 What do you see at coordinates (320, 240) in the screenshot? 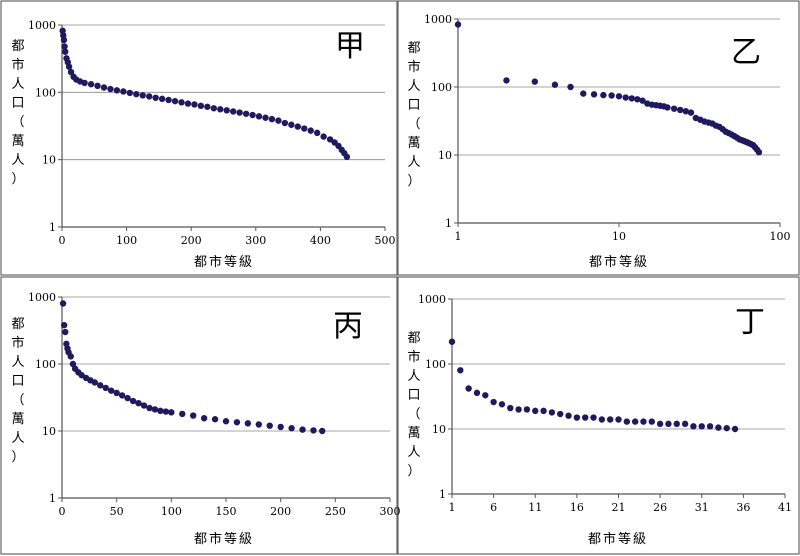
I see `x-tick-label: 400` at bounding box center [320, 240].